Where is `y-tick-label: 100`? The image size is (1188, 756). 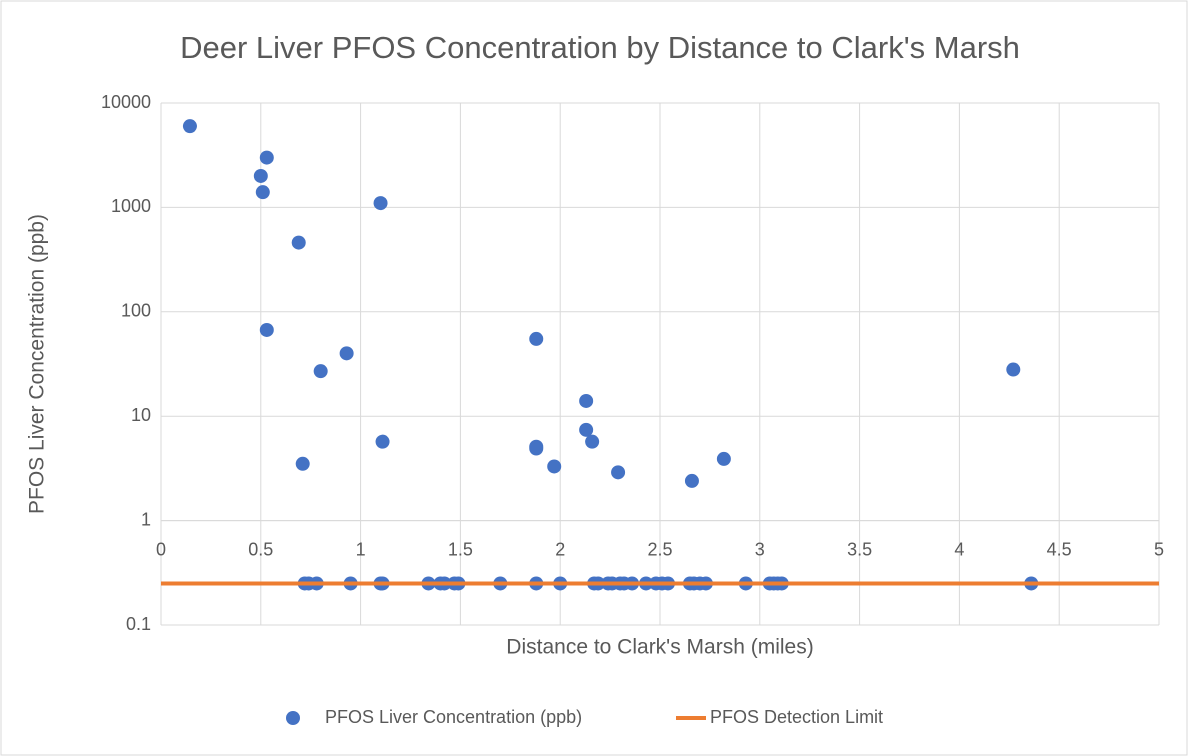
y-tick-label: 100 is located at coordinates (136, 311).